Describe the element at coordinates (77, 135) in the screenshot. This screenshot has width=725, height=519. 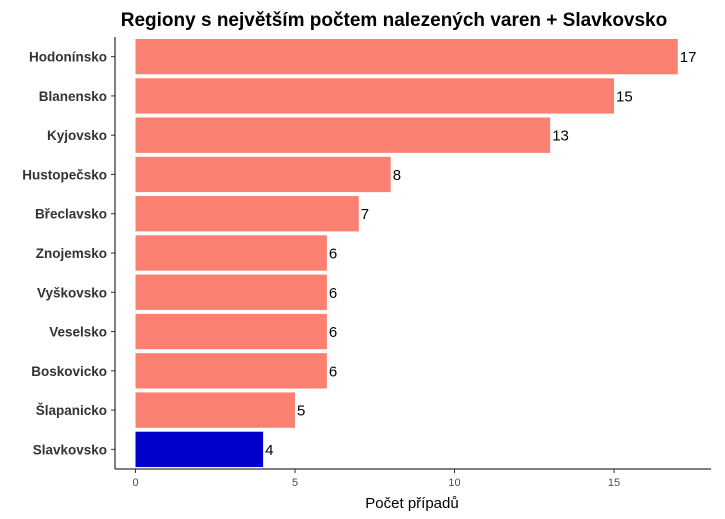
I see `y-tick-label: Kyjovsko` at that location.